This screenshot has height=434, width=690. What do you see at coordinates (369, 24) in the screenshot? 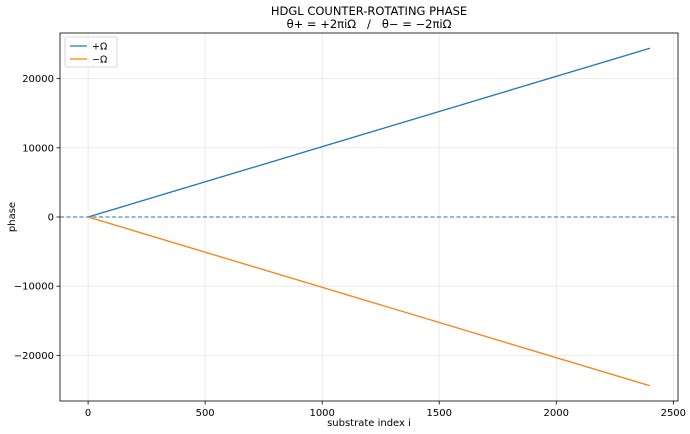
I see `chart-subtitle: θ+ = +2πiΩ / θ− = −2πiΩ` at bounding box center [369, 24].